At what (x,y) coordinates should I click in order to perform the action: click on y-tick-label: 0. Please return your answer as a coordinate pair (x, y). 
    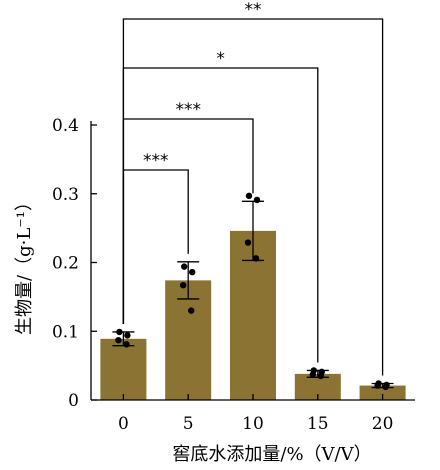
    Looking at the image, I should click on (73, 401).